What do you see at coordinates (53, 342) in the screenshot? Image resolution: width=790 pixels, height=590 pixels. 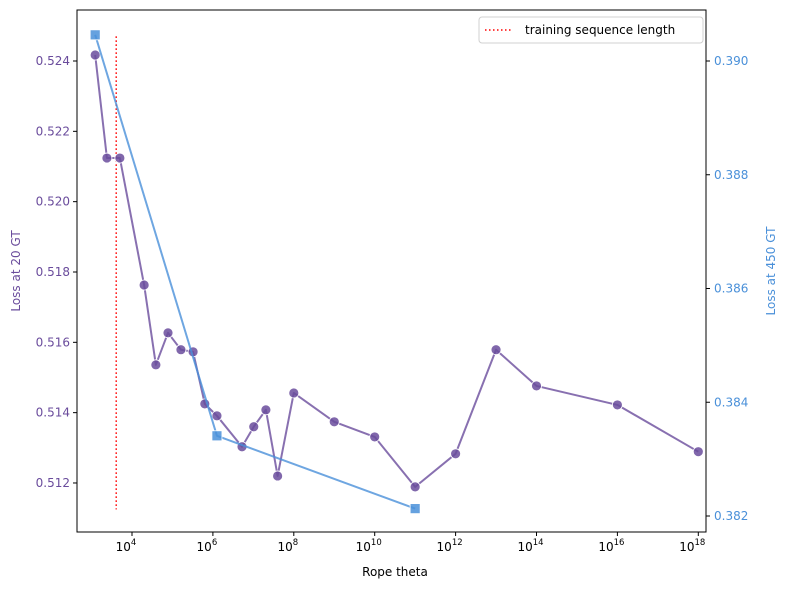 I see `left-tick-label: 0.516` at bounding box center [53, 342].